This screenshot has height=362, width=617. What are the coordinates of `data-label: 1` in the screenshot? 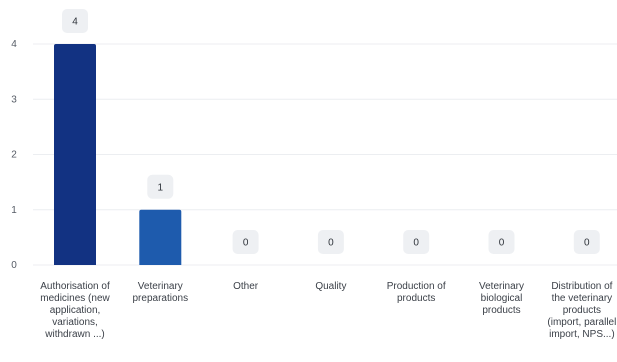 It's located at (161, 187).